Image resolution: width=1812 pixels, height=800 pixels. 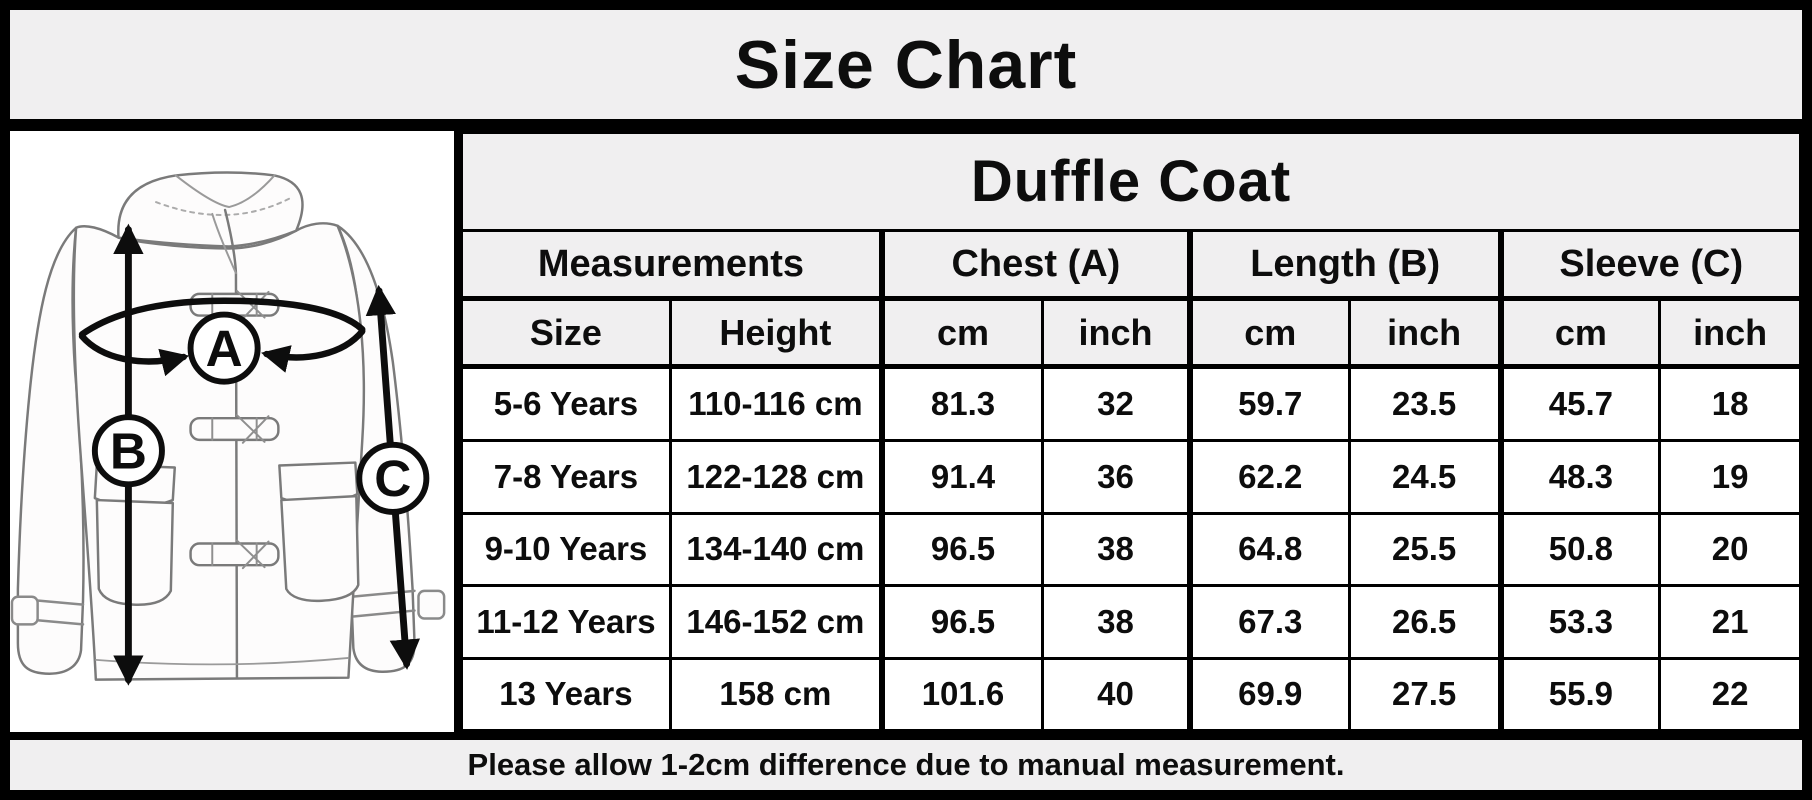 What do you see at coordinates (776, 403) in the screenshot?
I see `height-cell: 110-116 cm` at bounding box center [776, 403].